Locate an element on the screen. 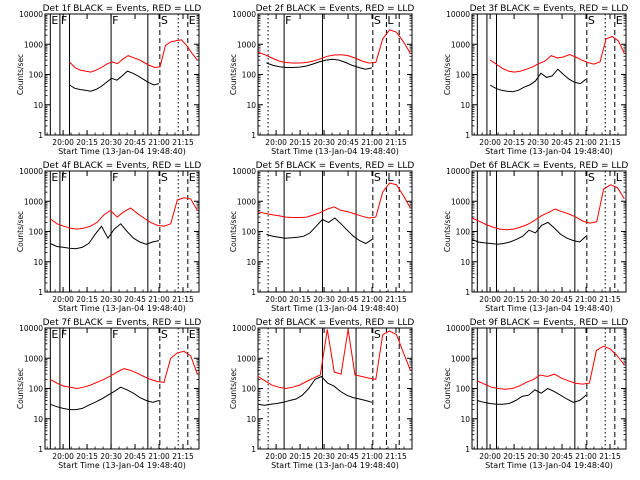 The height and width of the screenshot is (480, 640). event-marker-label: L is located at coordinates (619, 177).